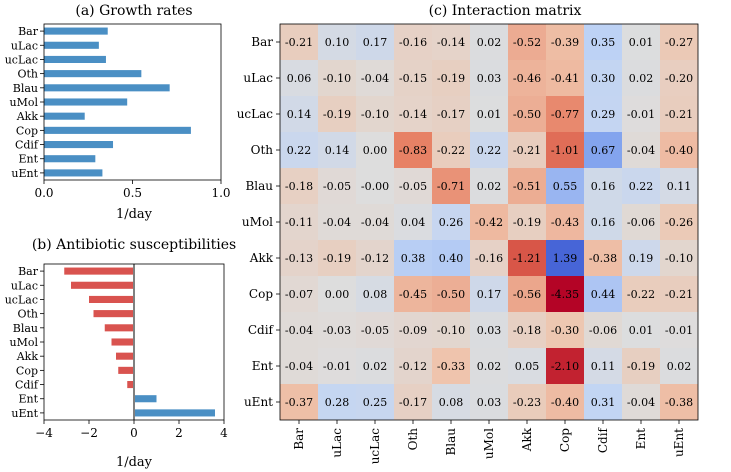 The image size is (731, 472). What do you see at coordinates (134, 433) in the screenshot?
I see `antibiotic-susceptibilities-xtick-label-2: 0` at bounding box center [134, 433].